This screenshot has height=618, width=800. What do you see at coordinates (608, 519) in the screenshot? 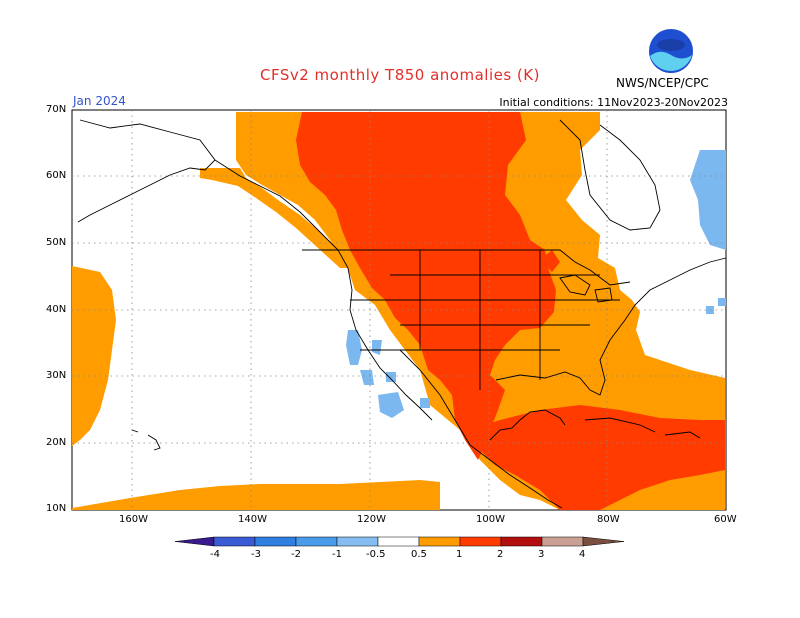
I see `lon-label-80w: 80W` at bounding box center [608, 519].